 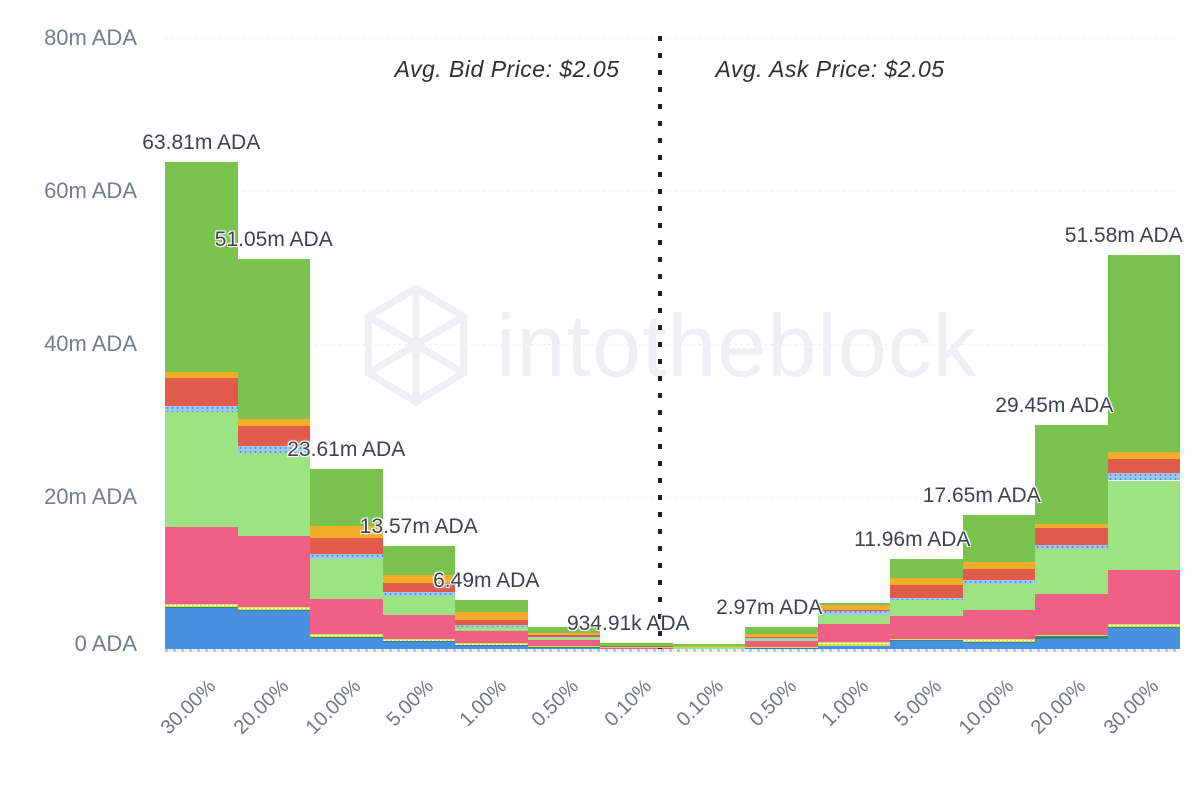 I want to click on x-axis-label-ask-30.00%: 30.00%, so click(x=1131, y=707).